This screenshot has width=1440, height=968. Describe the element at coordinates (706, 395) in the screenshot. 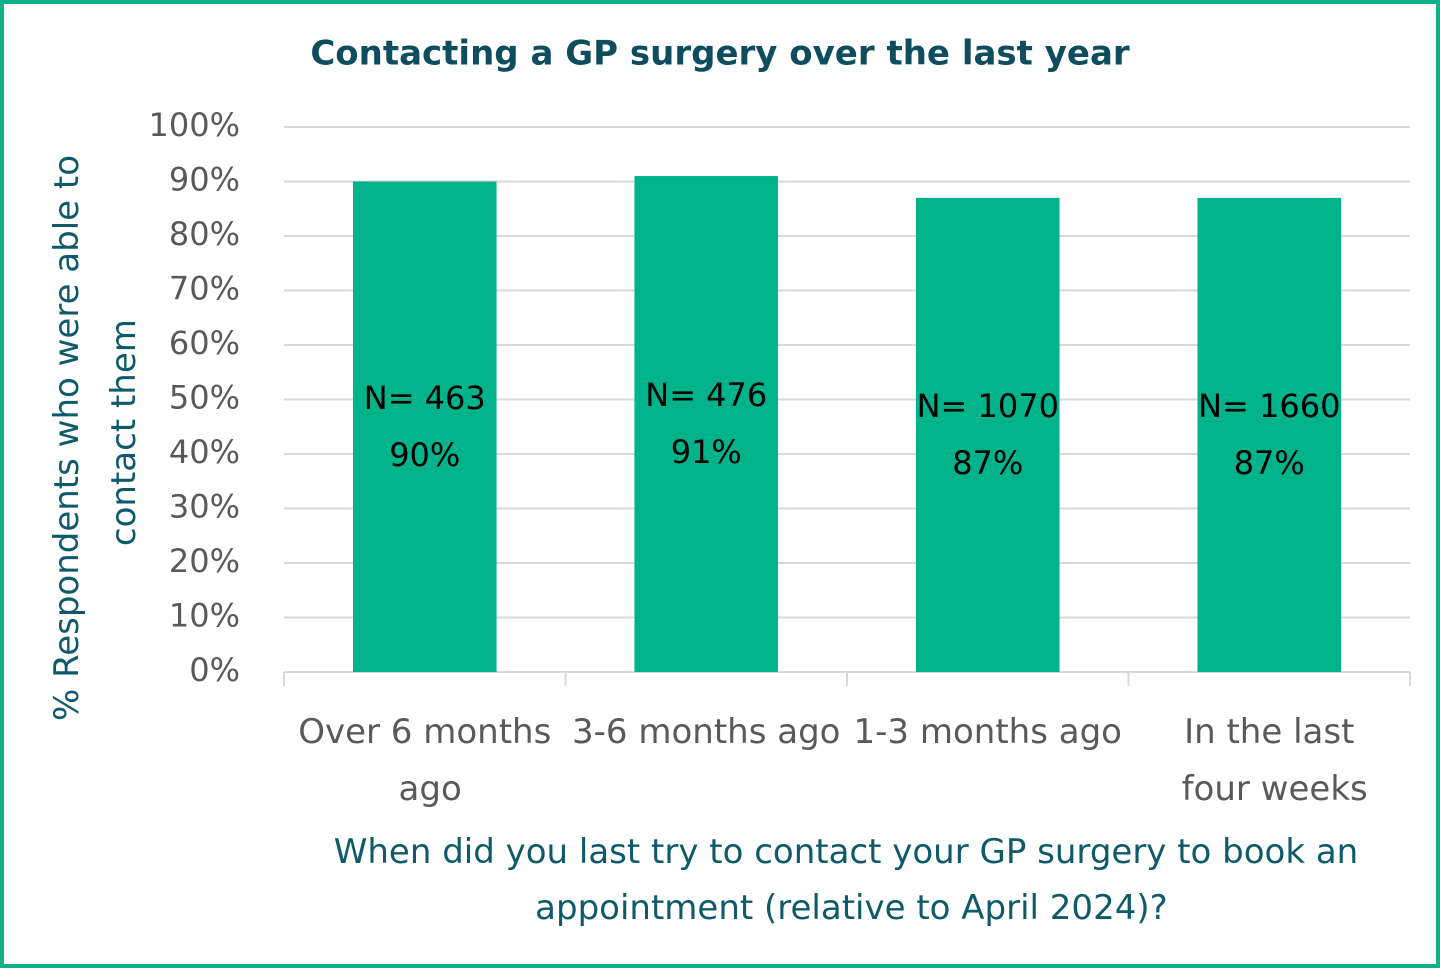

I see `n-label: N= 476` at that location.